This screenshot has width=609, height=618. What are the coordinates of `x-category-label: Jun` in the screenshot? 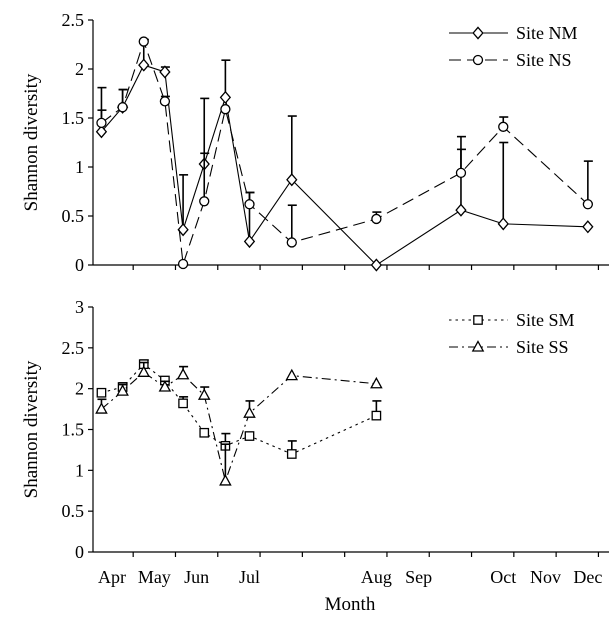 It's located at (196, 577).